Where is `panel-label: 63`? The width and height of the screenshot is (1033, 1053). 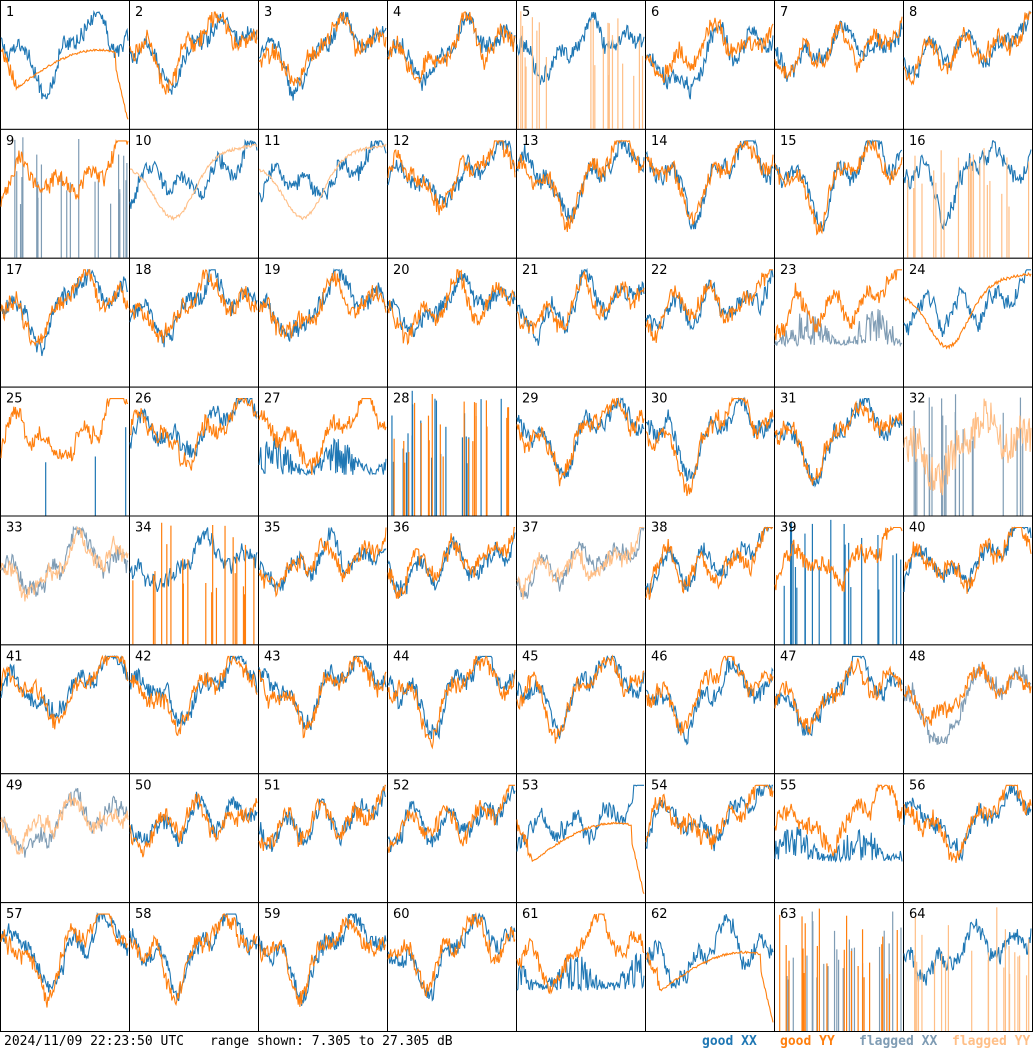
panel-label: 63 is located at coordinates (788, 914).